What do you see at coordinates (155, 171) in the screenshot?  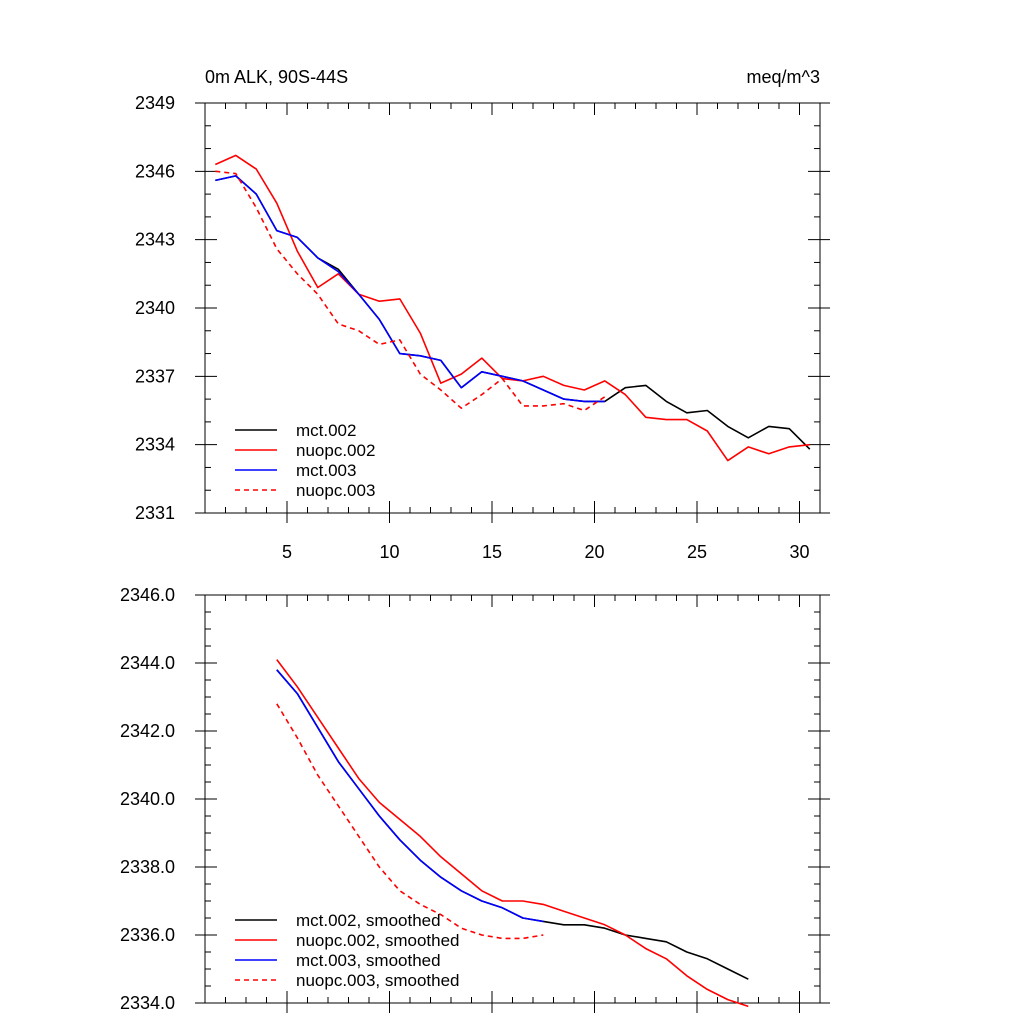 I see `y-tick-label: 2346` at bounding box center [155, 171].